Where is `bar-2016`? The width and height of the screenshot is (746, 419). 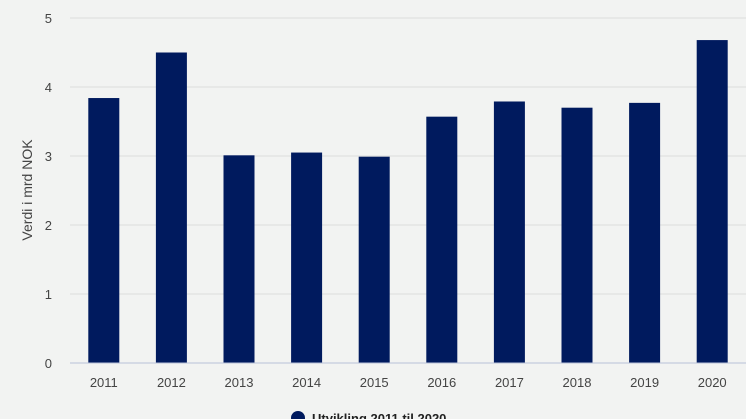 bar-2016 is located at coordinates (442, 239).